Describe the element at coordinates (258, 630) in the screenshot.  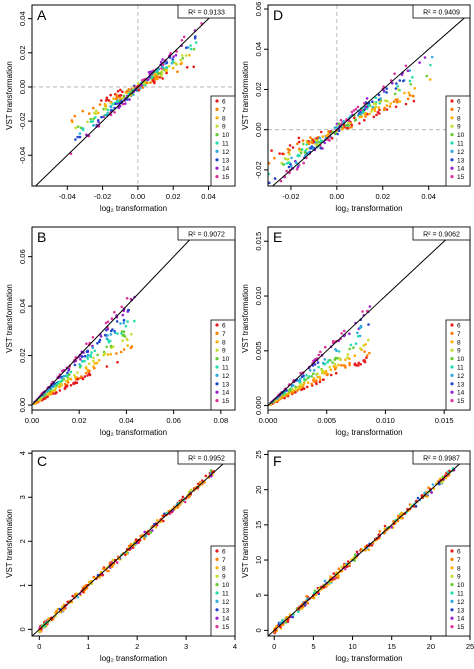
I see `y-tick-label: 0` at that location.